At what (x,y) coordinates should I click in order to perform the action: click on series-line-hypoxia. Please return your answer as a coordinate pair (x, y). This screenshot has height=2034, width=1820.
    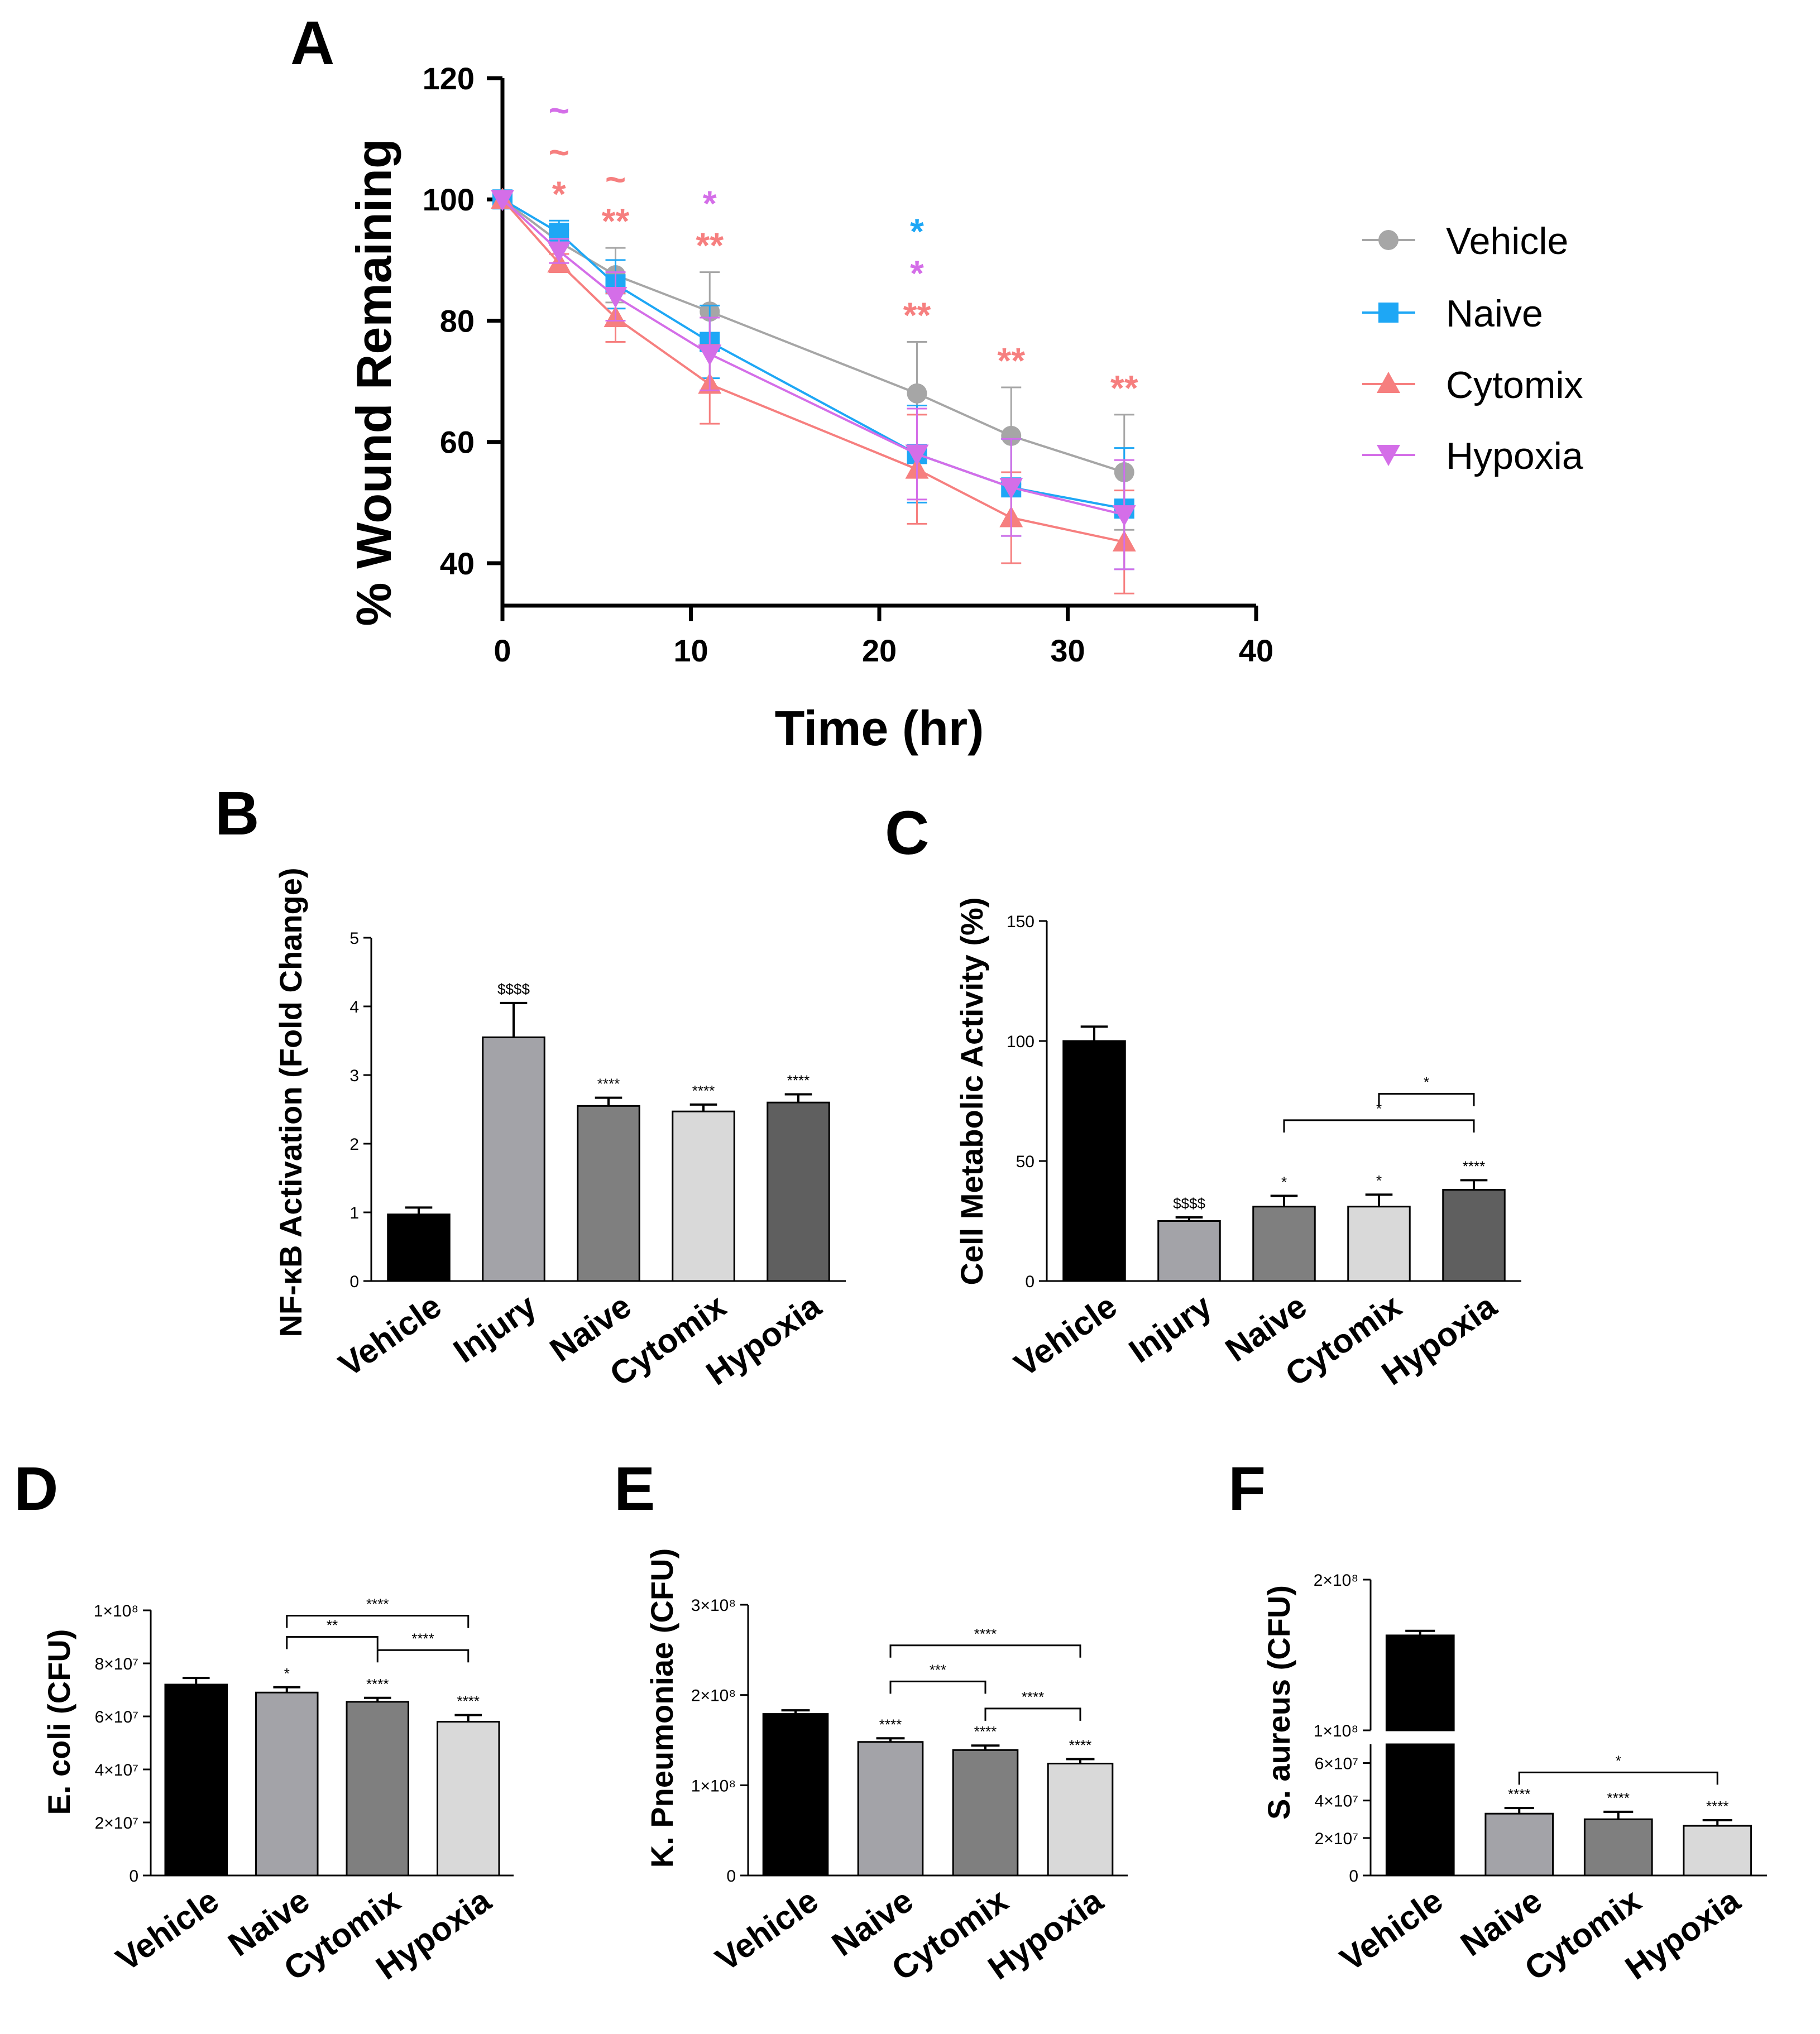
    Looking at the image, I should click on (813, 357).